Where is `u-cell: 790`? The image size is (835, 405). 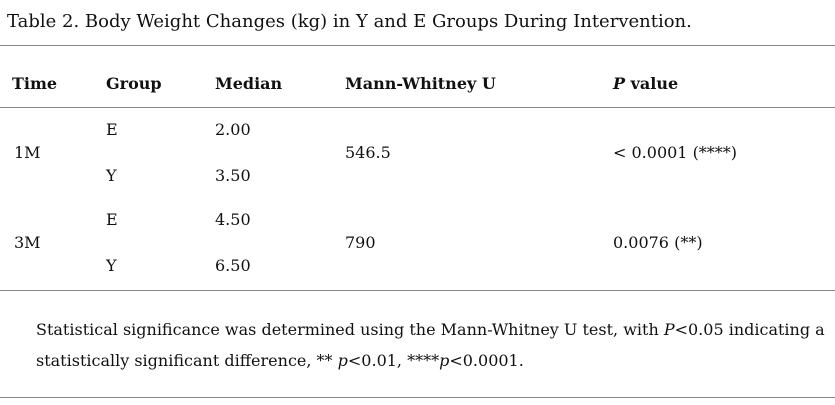
u-cell: 790 is located at coordinates (360, 242).